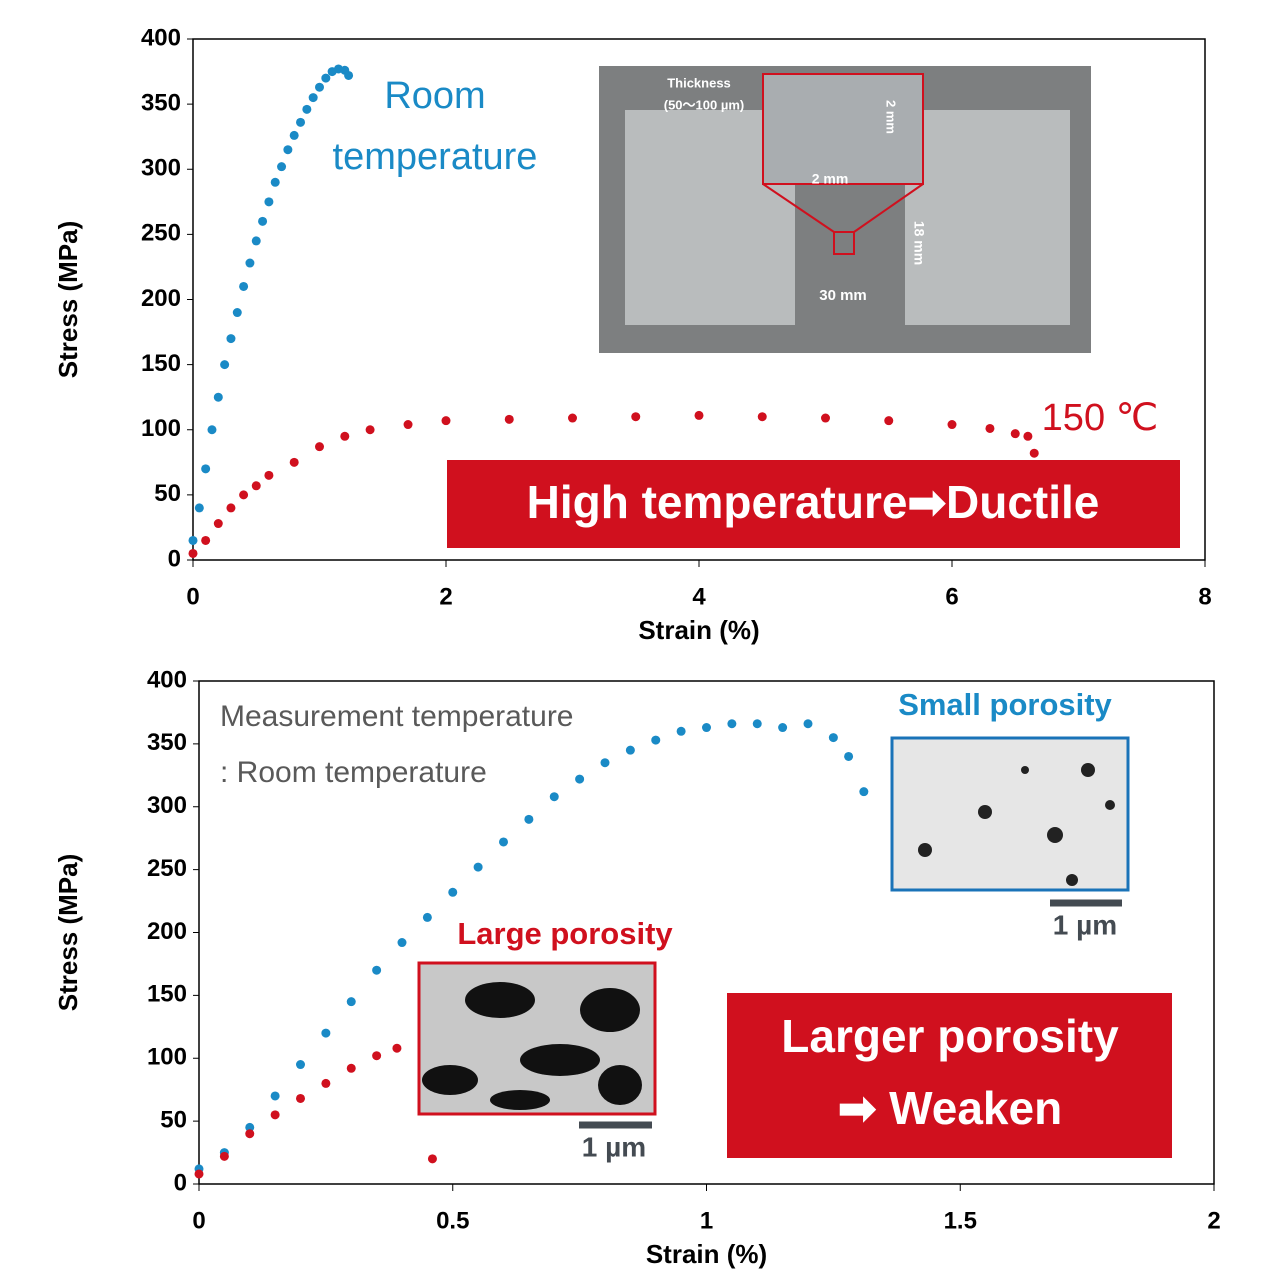 The height and width of the screenshot is (1279, 1280). I want to click on inset-label: (50〜100 µm), so click(704, 104).